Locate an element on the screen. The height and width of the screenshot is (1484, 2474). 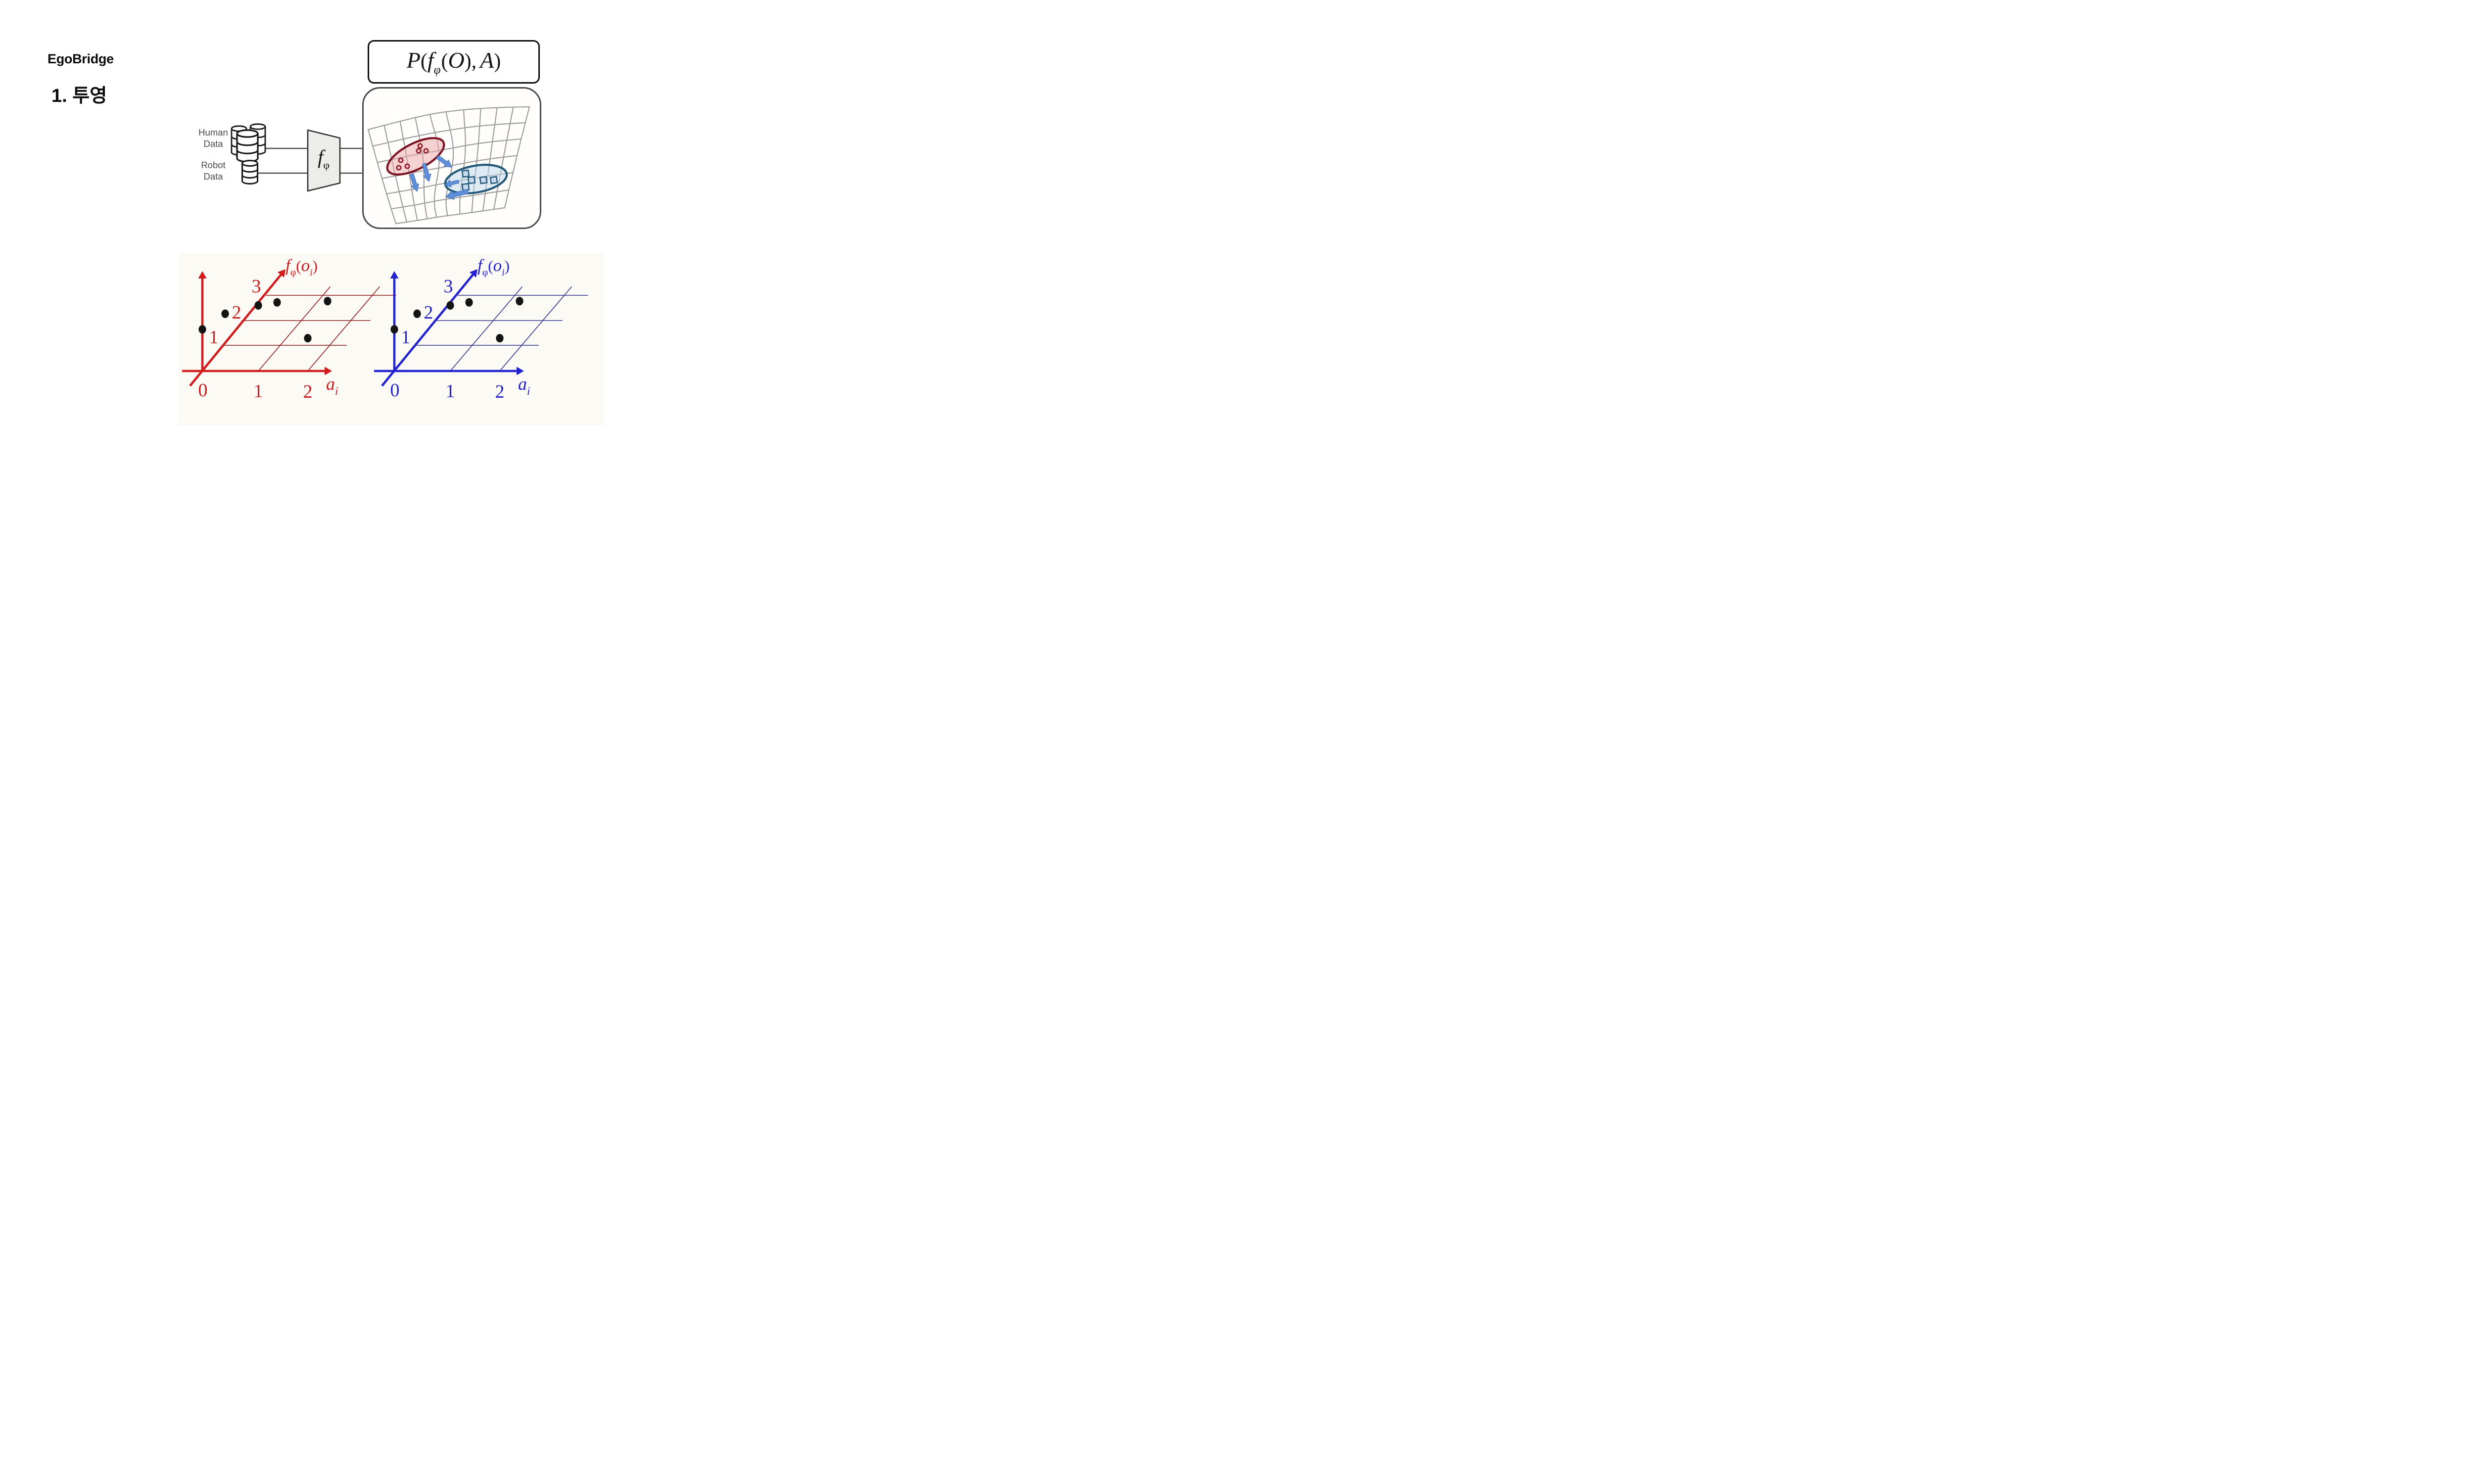
plot-background-tint is located at coordinates (392, 339).